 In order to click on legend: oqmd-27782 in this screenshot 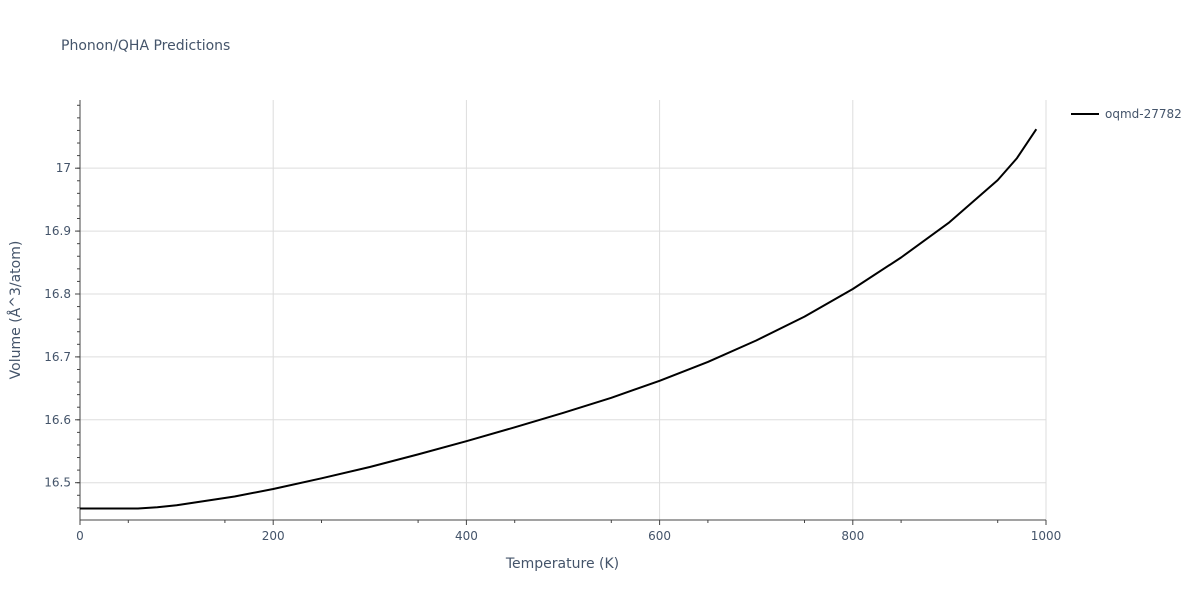, I will do `click(1126, 114)`.